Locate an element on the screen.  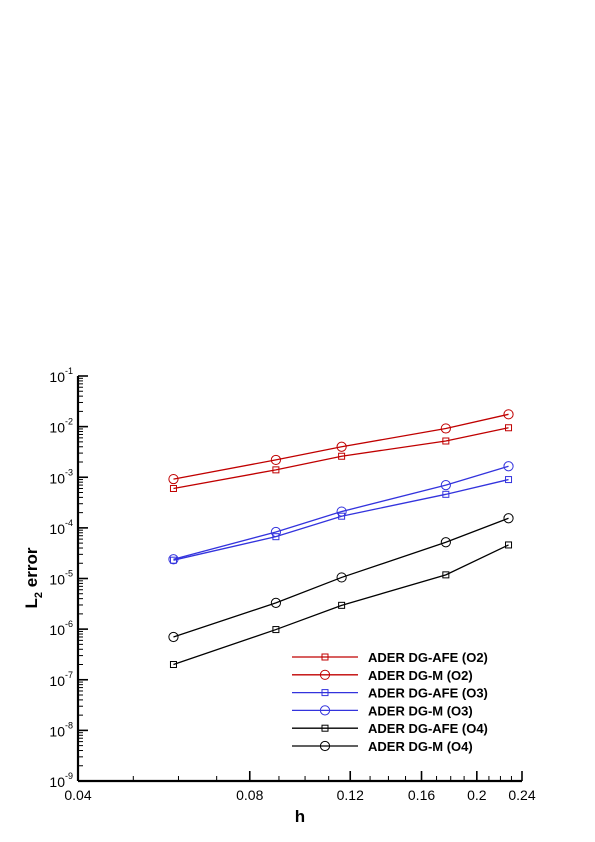
y-tick-label: 10⁻⁸ is located at coordinates (61, 729).